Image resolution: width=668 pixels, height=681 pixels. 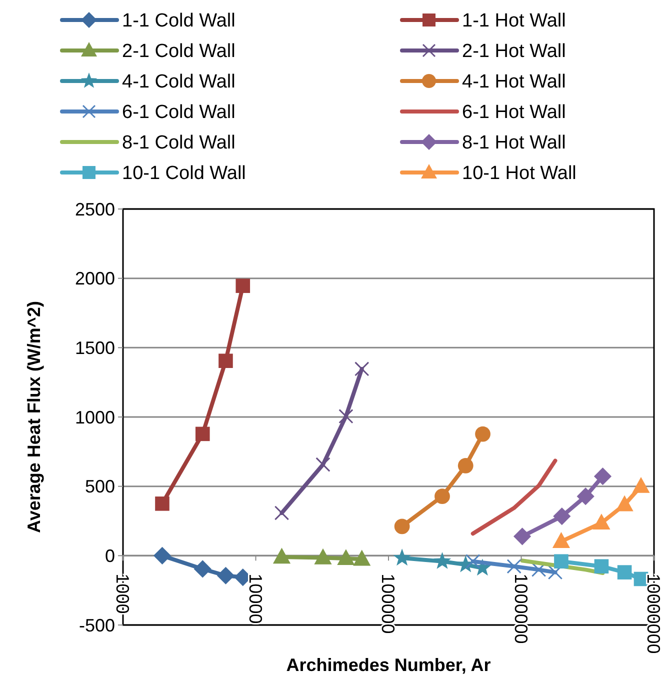 I want to click on legend-label: 10-1 Cold Wall, so click(x=184, y=173).